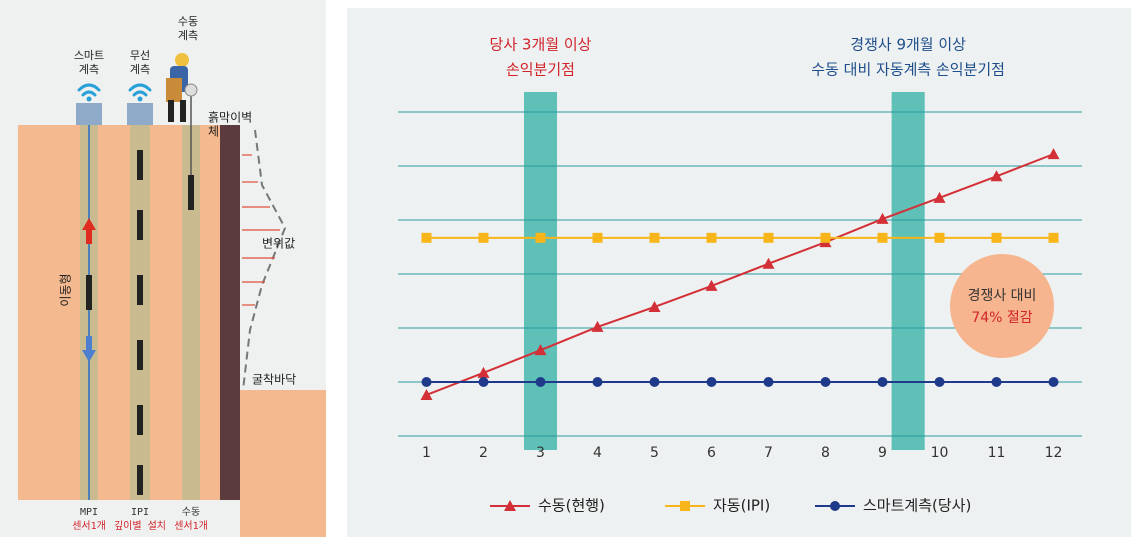 The image size is (1131, 537). What do you see at coordinates (1054, 453) in the screenshot?
I see `x-tick-label: 12` at bounding box center [1054, 453].